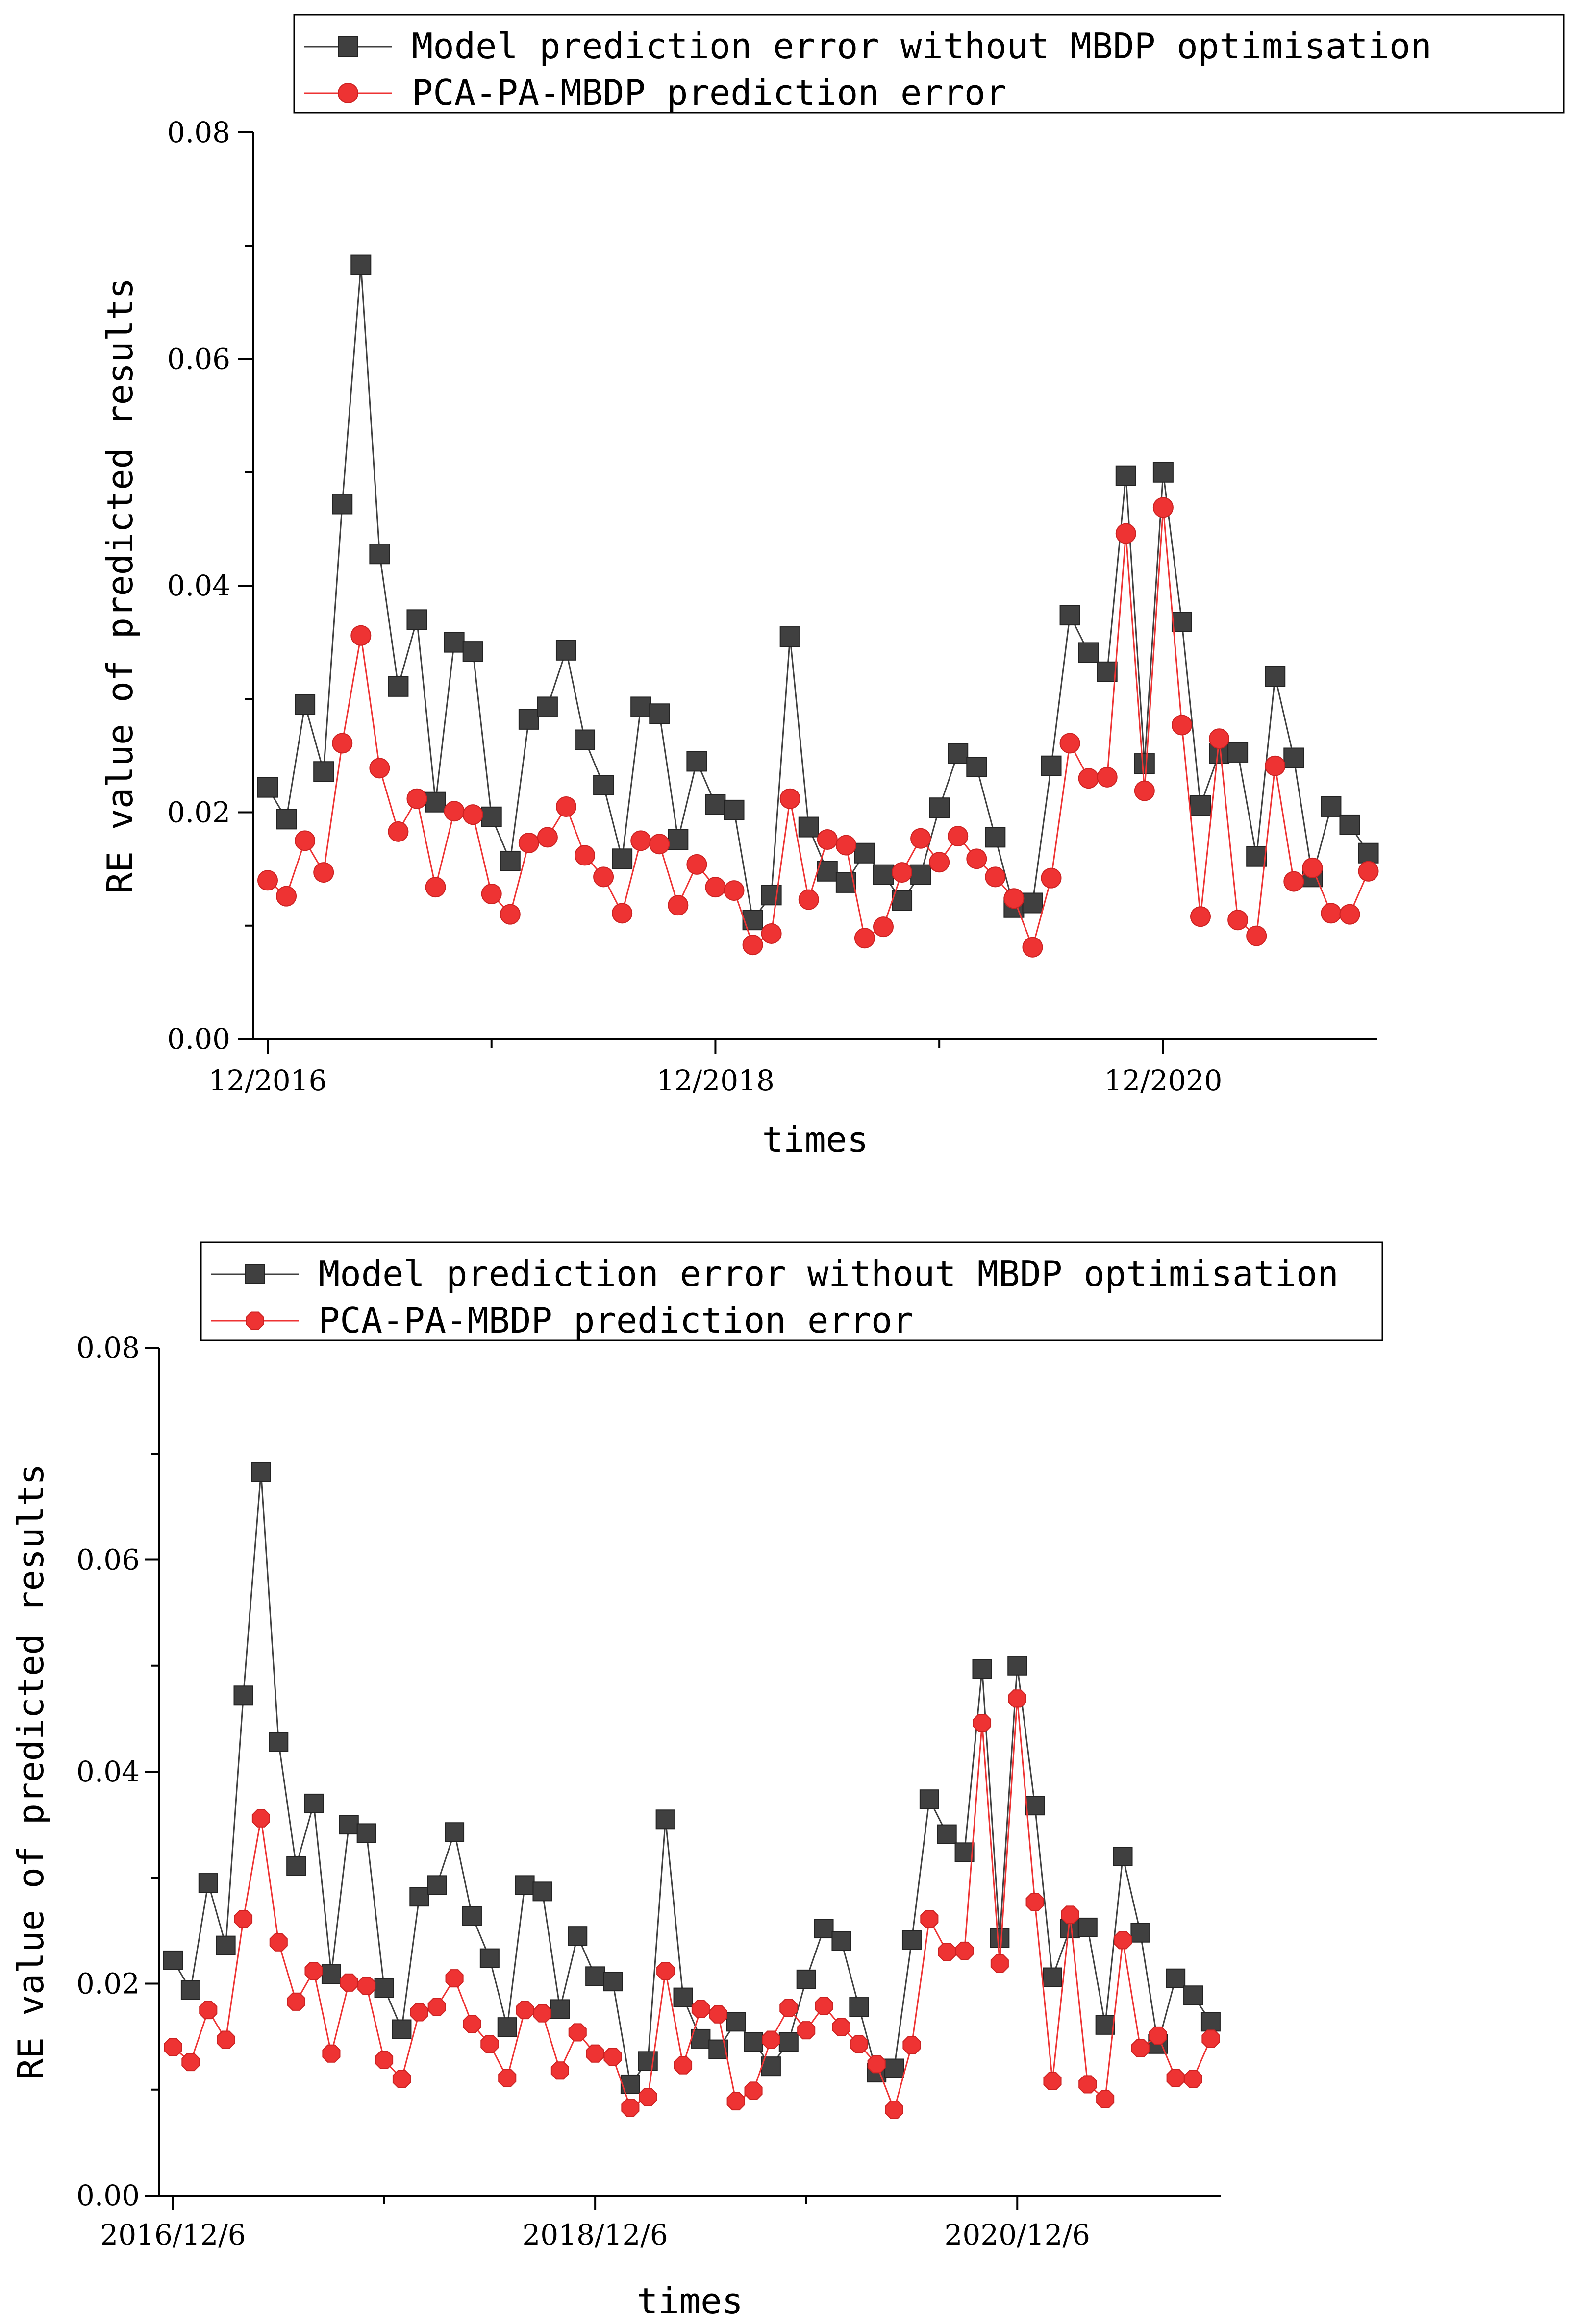  Describe the element at coordinates (1163, 1080) in the screenshot. I see `x-tick-label: 12/2020` at that location.